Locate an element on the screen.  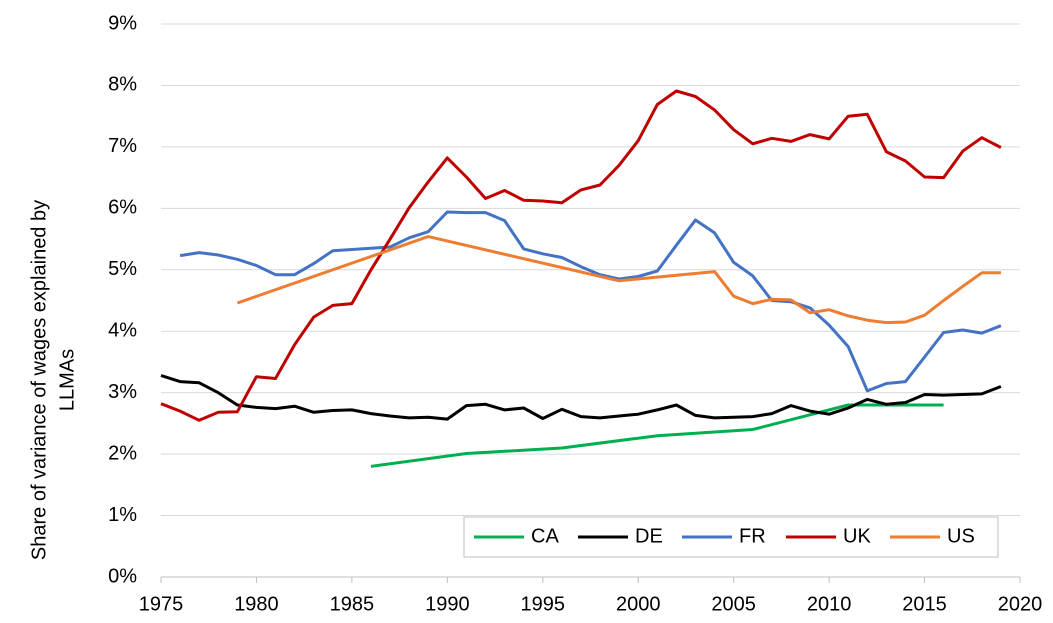
y-tick-label: 2% is located at coordinates (122, 453).